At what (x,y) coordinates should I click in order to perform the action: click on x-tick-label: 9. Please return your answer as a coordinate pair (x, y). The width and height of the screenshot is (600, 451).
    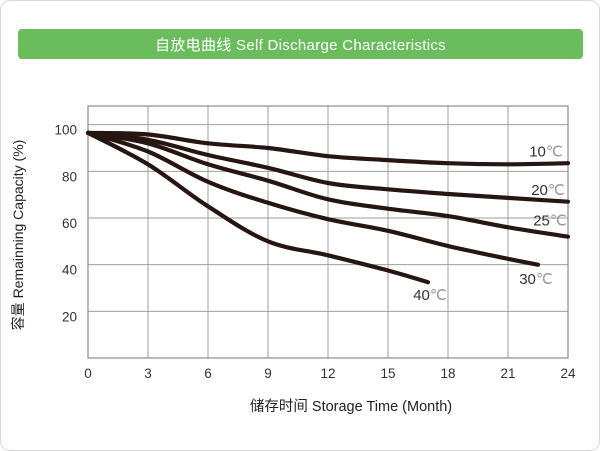
    Looking at the image, I should click on (268, 373).